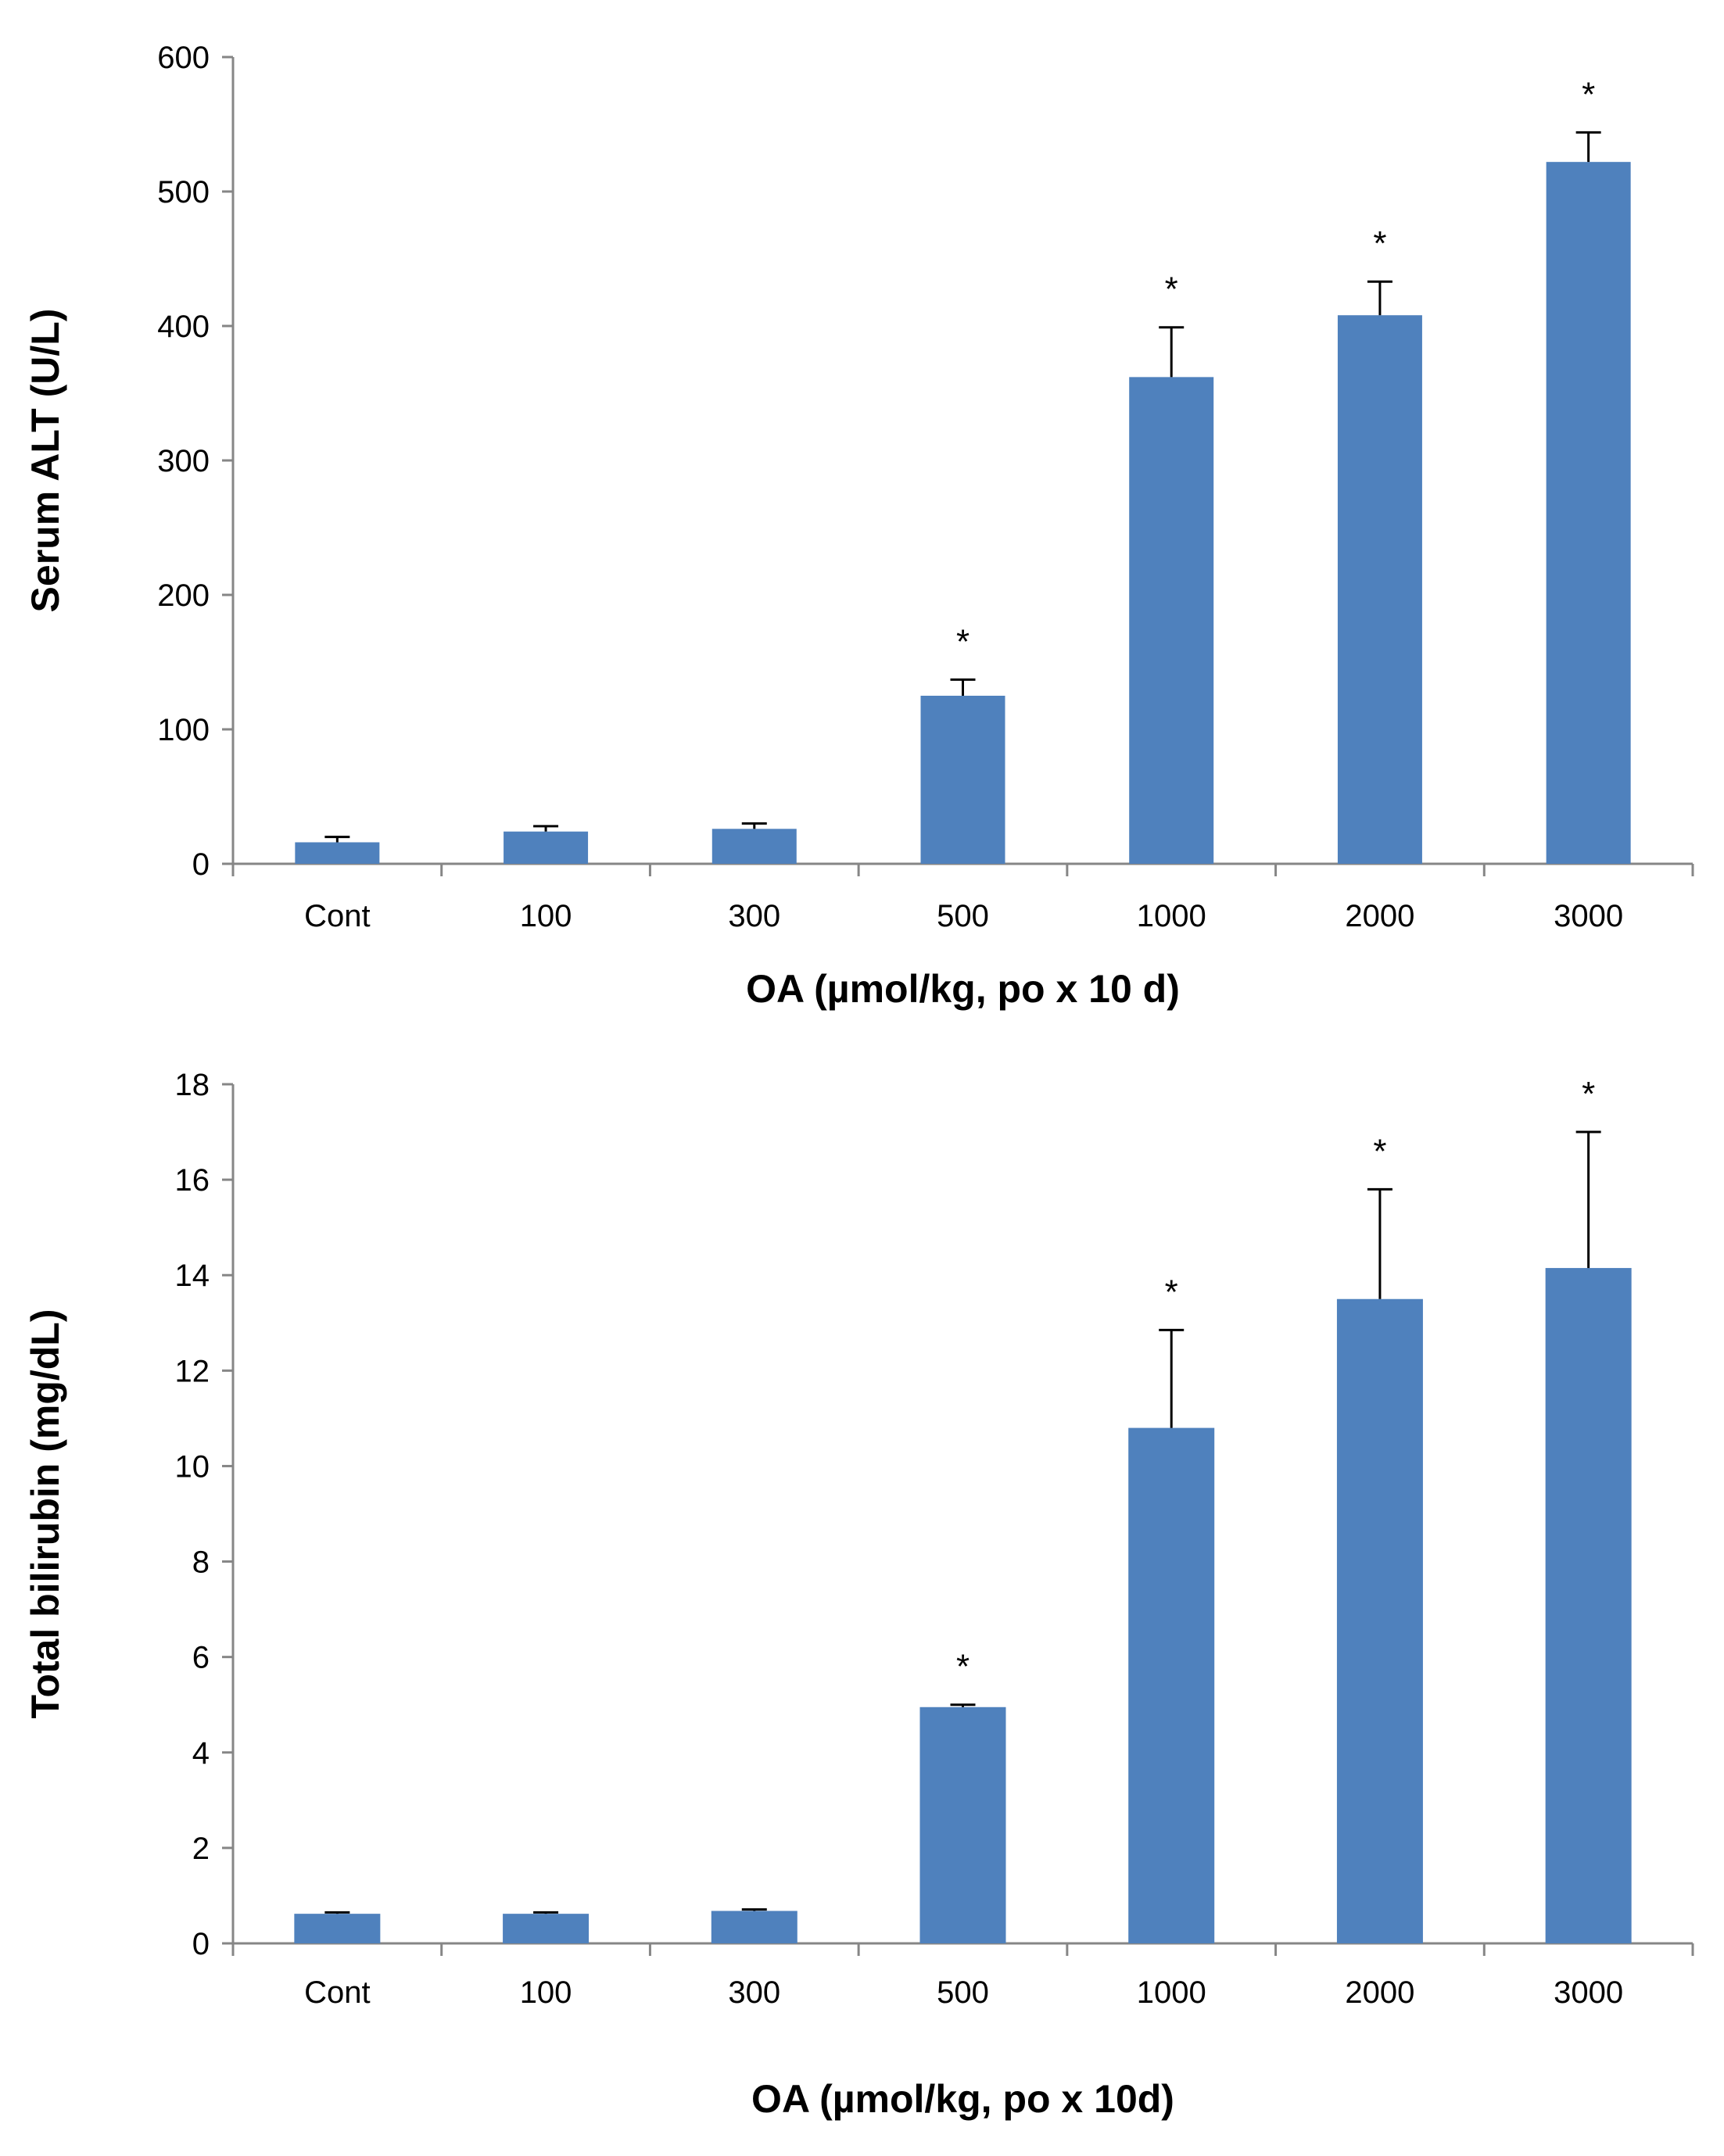 Image resolution: width=1724 pixels, height=2156 pixels. I want to click on y-tick-label: 100, so click(183, 730).